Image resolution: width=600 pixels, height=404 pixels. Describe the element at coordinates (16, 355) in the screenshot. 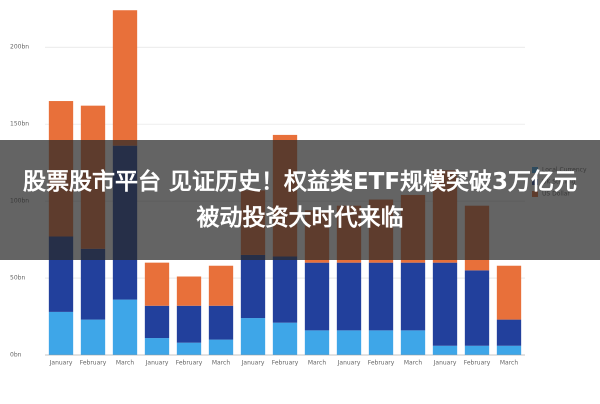

I see `y-tick-label: 0bn` at that location.